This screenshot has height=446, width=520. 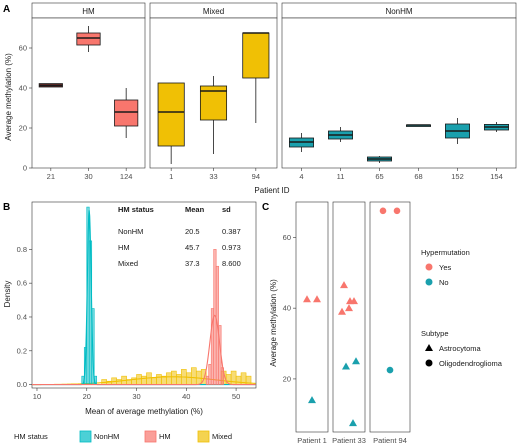 What do you see at coordinates (31, 436) in the screenshot?
I see `panel-b-legend-title: HM status` at bounding box center [31, 436].